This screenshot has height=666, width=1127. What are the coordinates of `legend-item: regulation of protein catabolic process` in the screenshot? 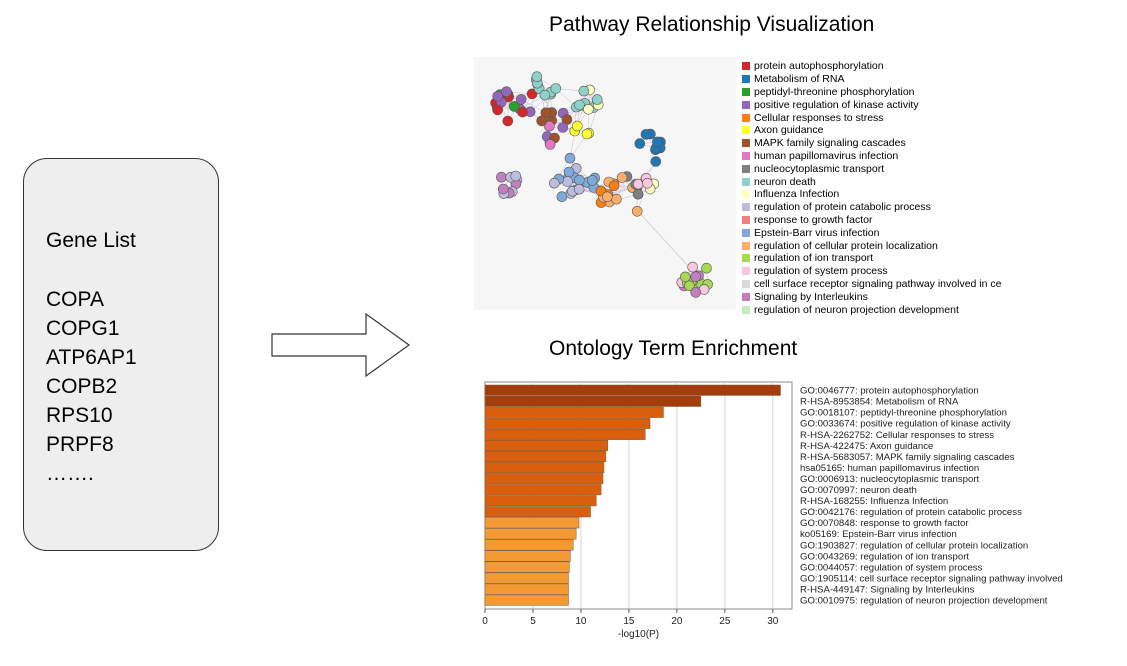 It's located at (878, 207).